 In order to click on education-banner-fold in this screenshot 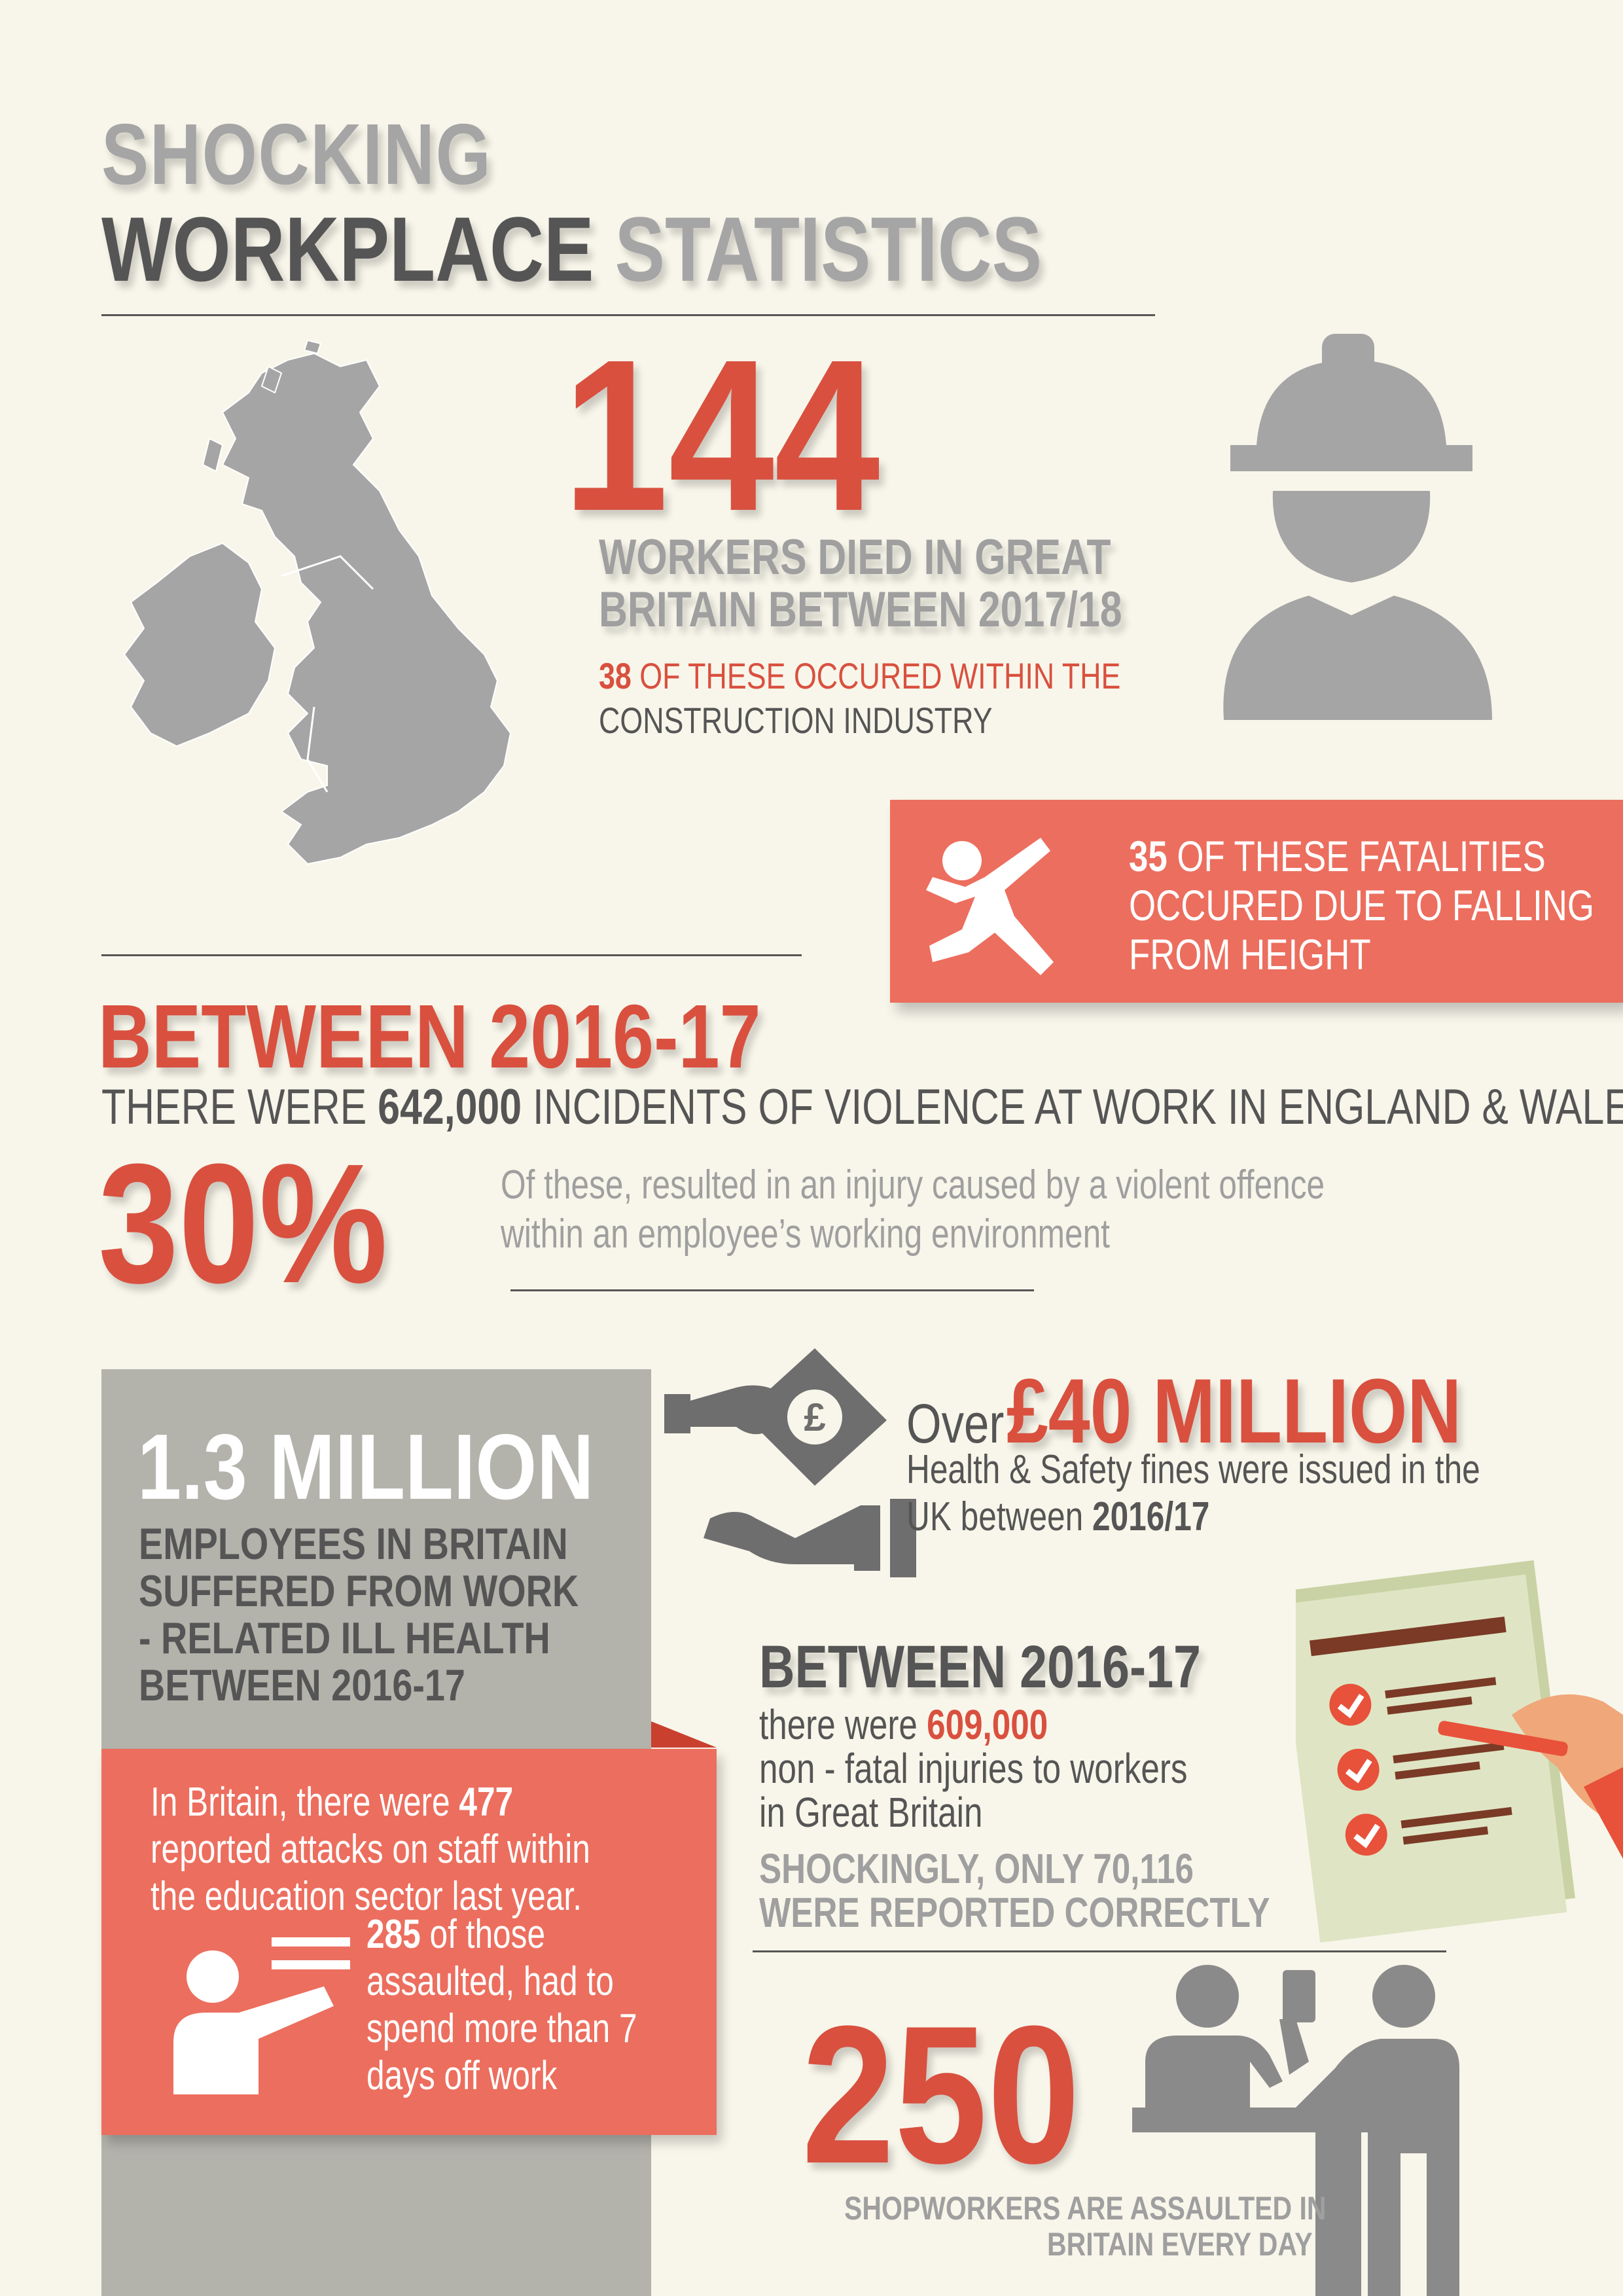, I will do `click(684, 1734)`.